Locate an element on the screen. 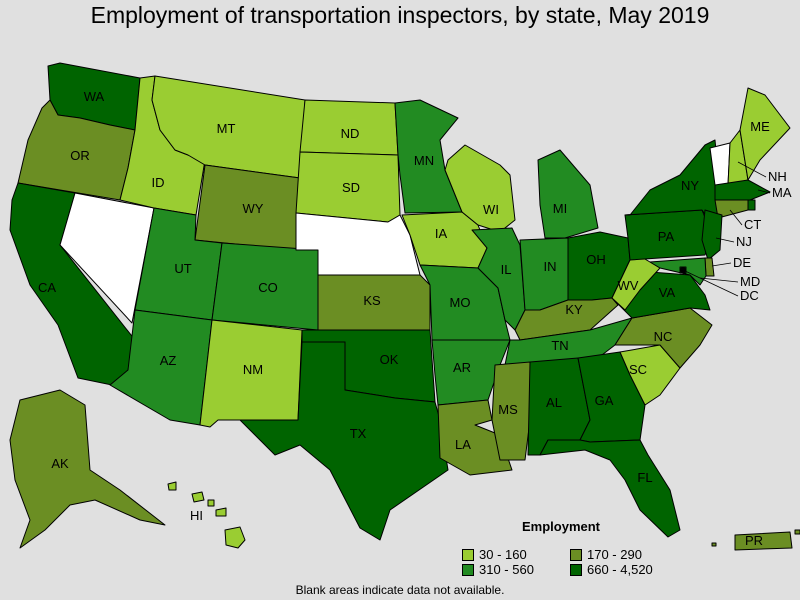 This screenshot has height=600, width=800. leader-line-ct is located at coordinates (736, 217).